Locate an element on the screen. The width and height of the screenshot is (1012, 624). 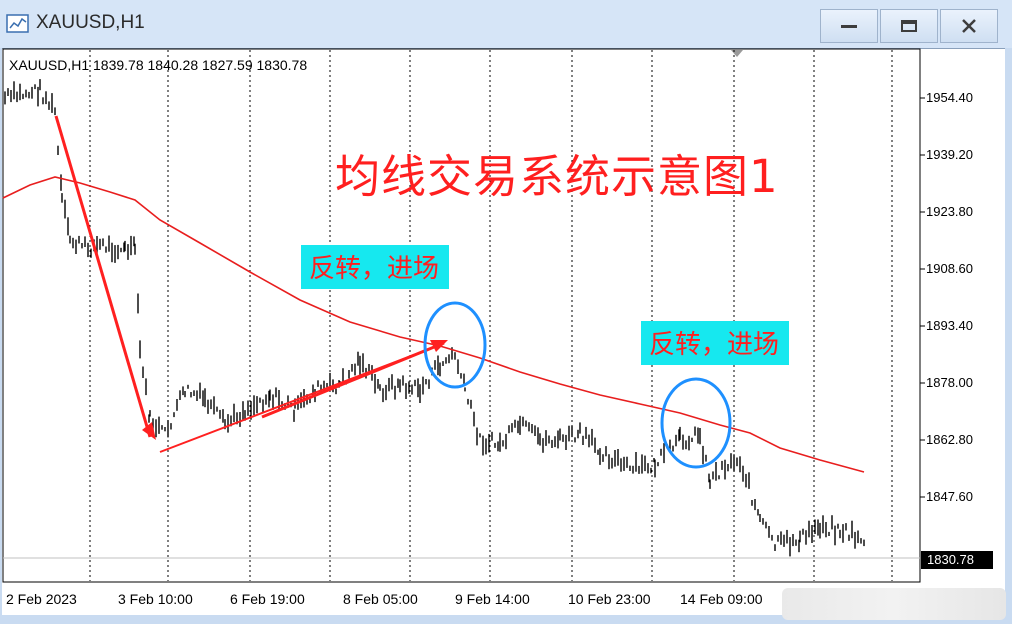
time-label: 10 Feb 23:00 is located at coordinates (609, 599).